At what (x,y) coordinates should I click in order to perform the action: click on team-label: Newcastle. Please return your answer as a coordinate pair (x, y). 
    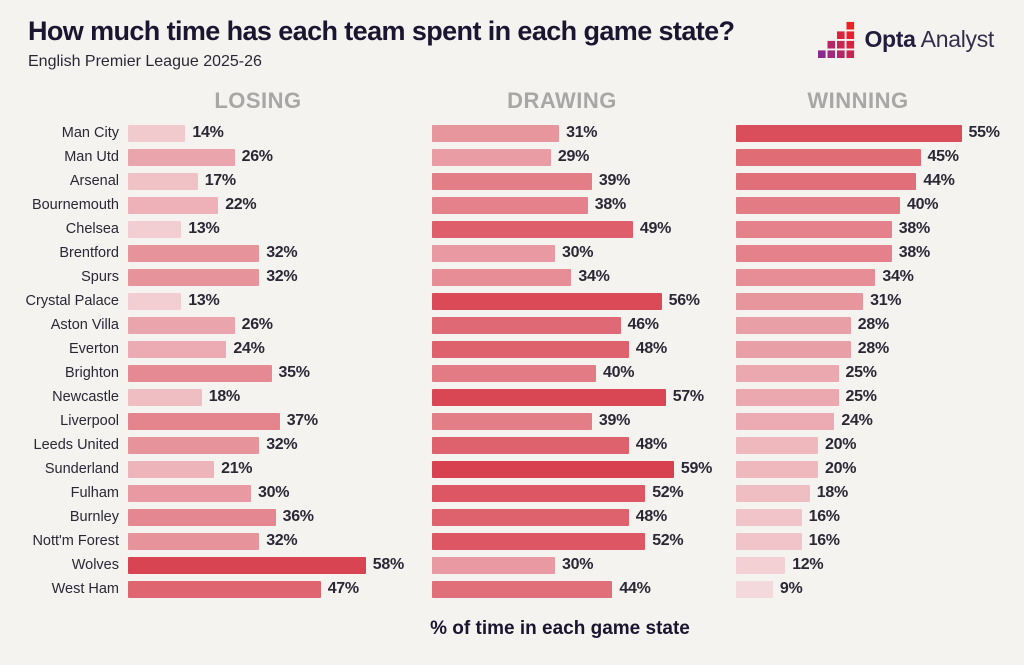
    Looking at the image, I should click on (85, 397).